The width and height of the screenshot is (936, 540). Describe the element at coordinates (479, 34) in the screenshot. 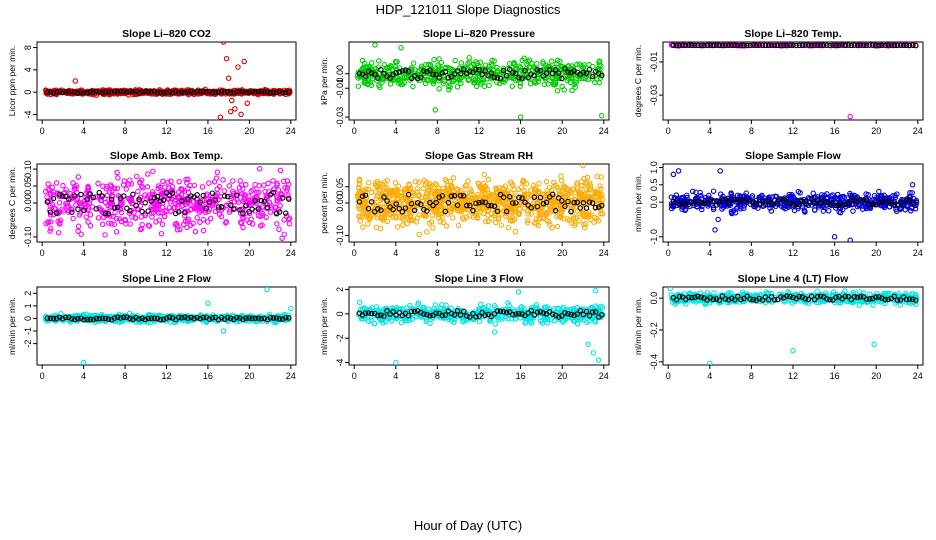

I see `panel-title: Slope Li–820 Pressure` at that location.